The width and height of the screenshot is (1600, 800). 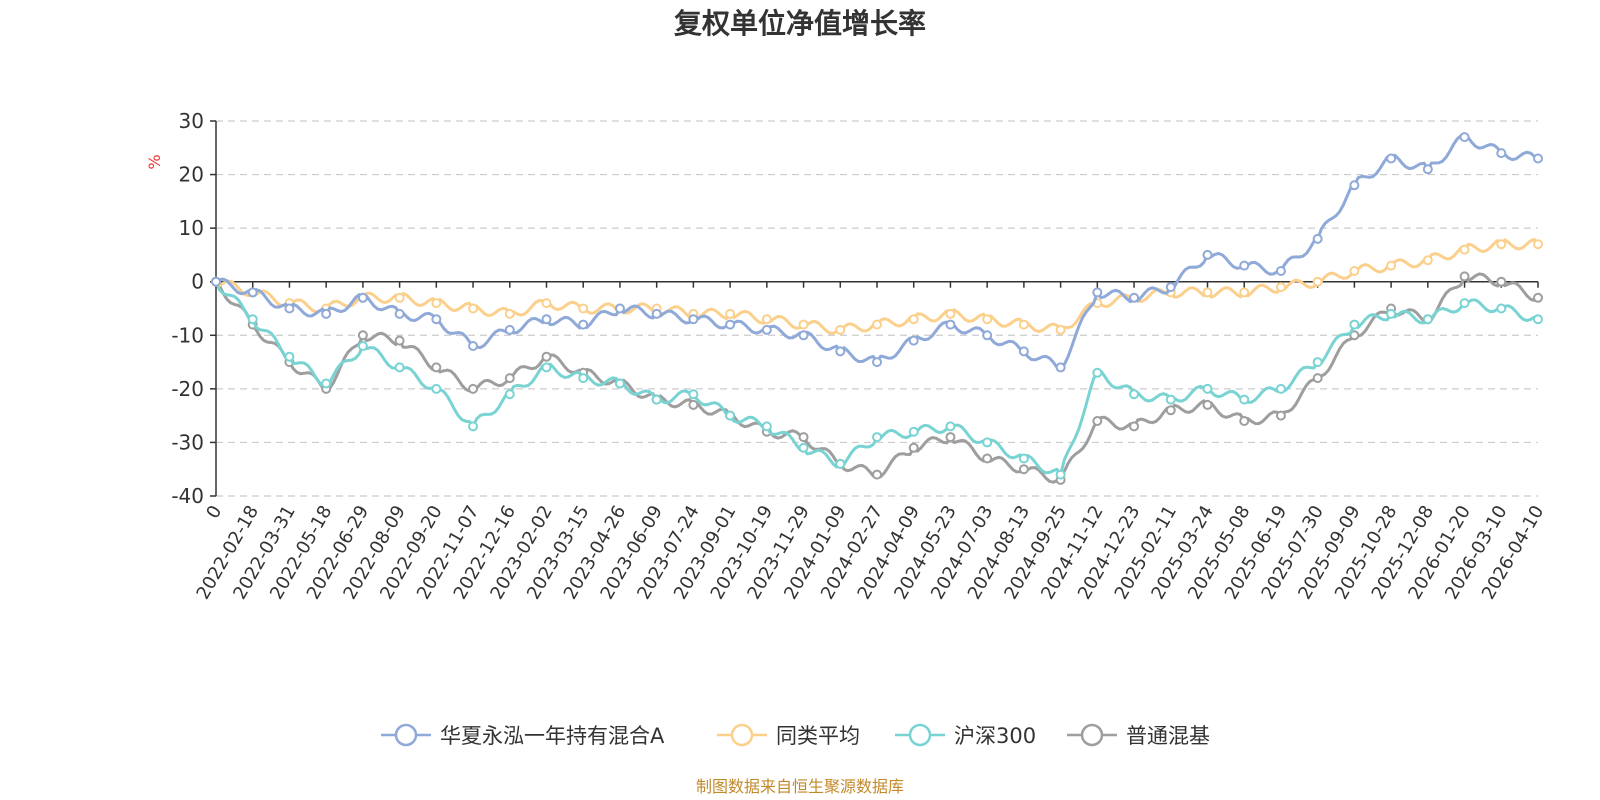 What do you see at coordinates (191, 175) in the screenshot?
I see `y-tick-label: 20` at bounding box center [191, 175].